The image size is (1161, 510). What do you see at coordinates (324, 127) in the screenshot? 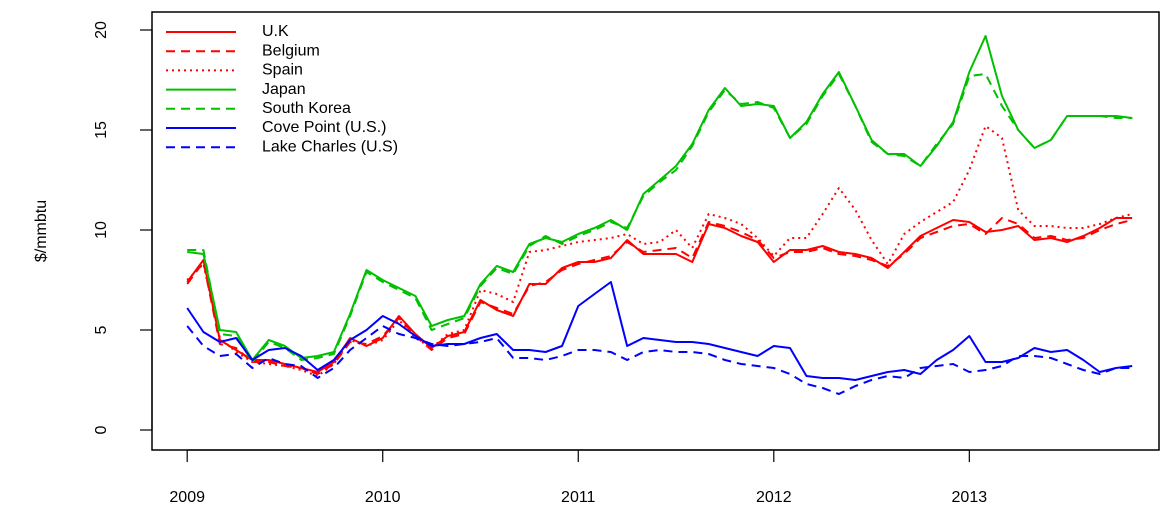
I see `legend-label: Cove Point (U.S.)` at bounding box center [324, 127].